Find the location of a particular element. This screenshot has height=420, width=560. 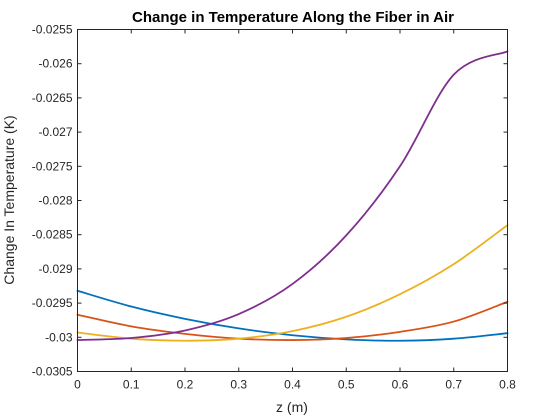

x-axis-label: z (m) is located at coordinates (292, 407).